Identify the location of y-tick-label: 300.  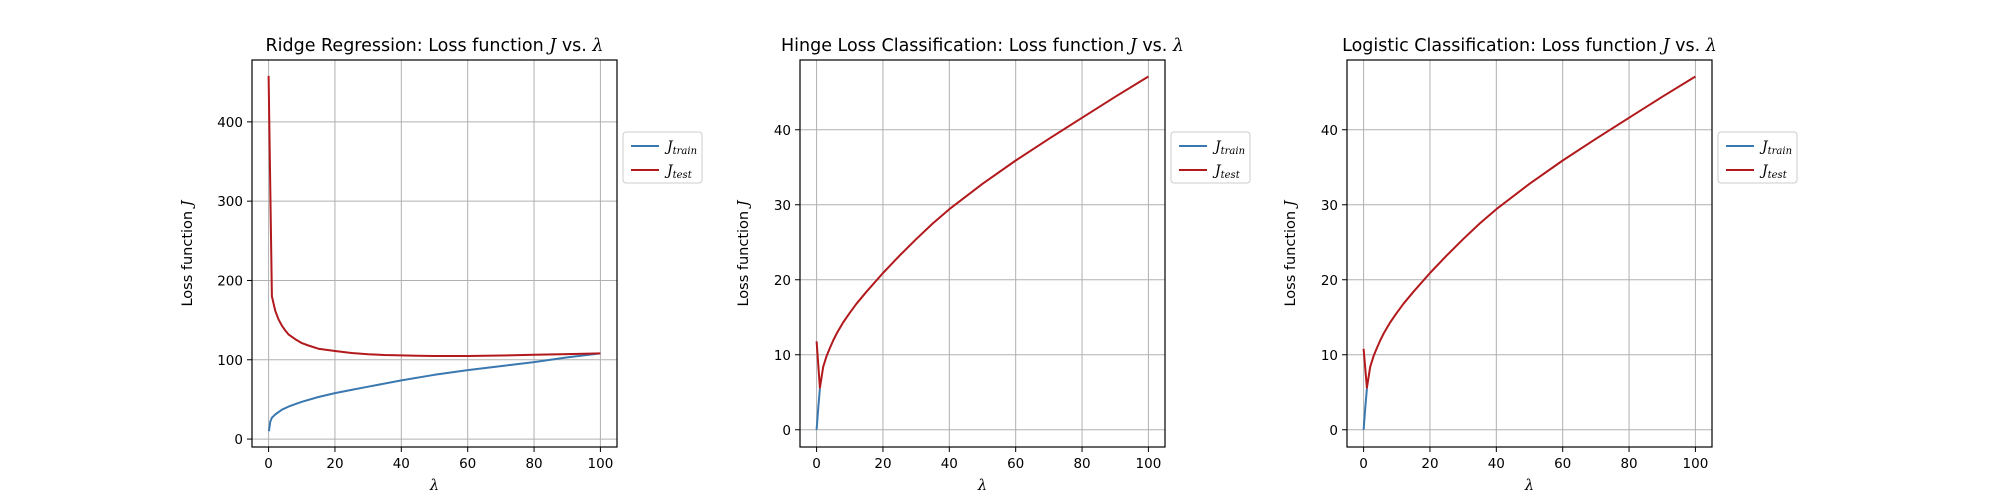
(230, 202).